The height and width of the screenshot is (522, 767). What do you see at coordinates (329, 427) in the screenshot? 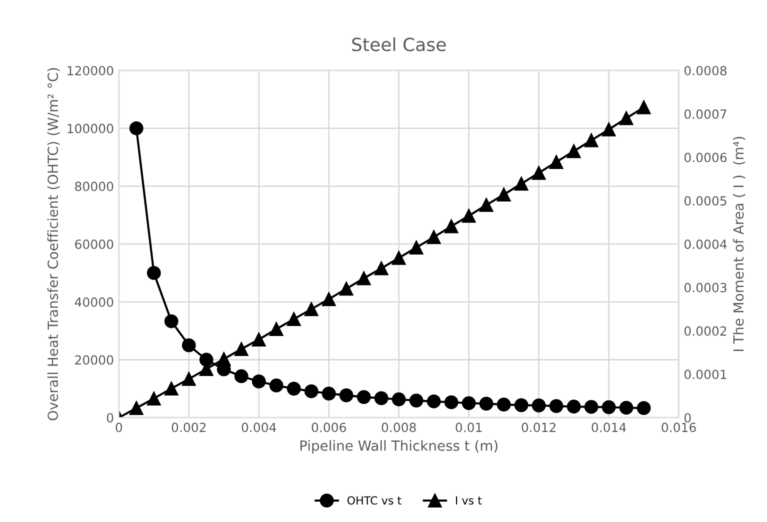
I see `x-tick-label: 0.006` at bounding box center [329, 427].